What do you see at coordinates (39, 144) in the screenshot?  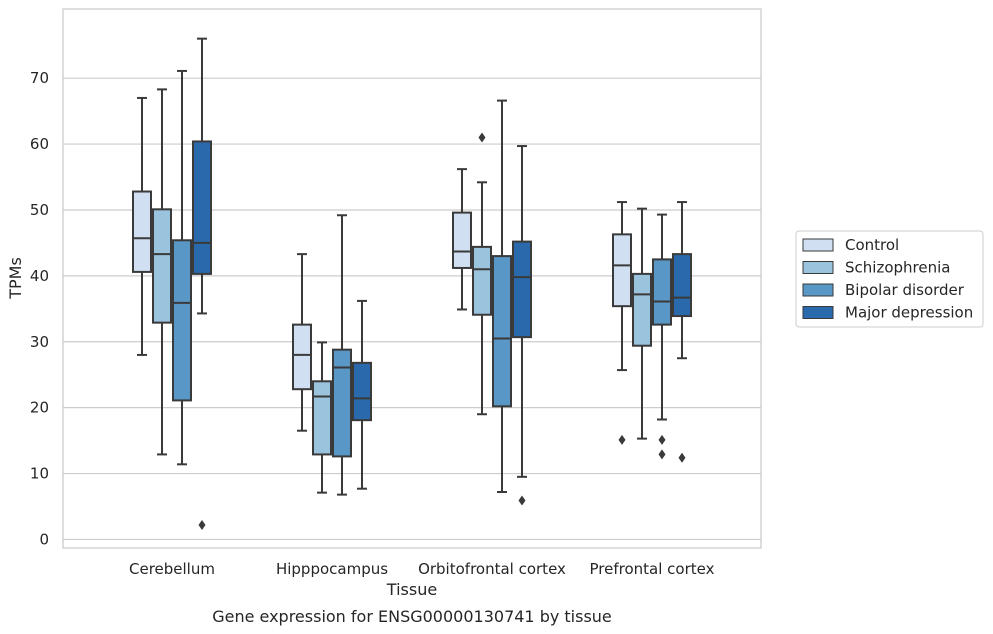 I see `y-tick-label: 60` at bounding box center [39, 144].